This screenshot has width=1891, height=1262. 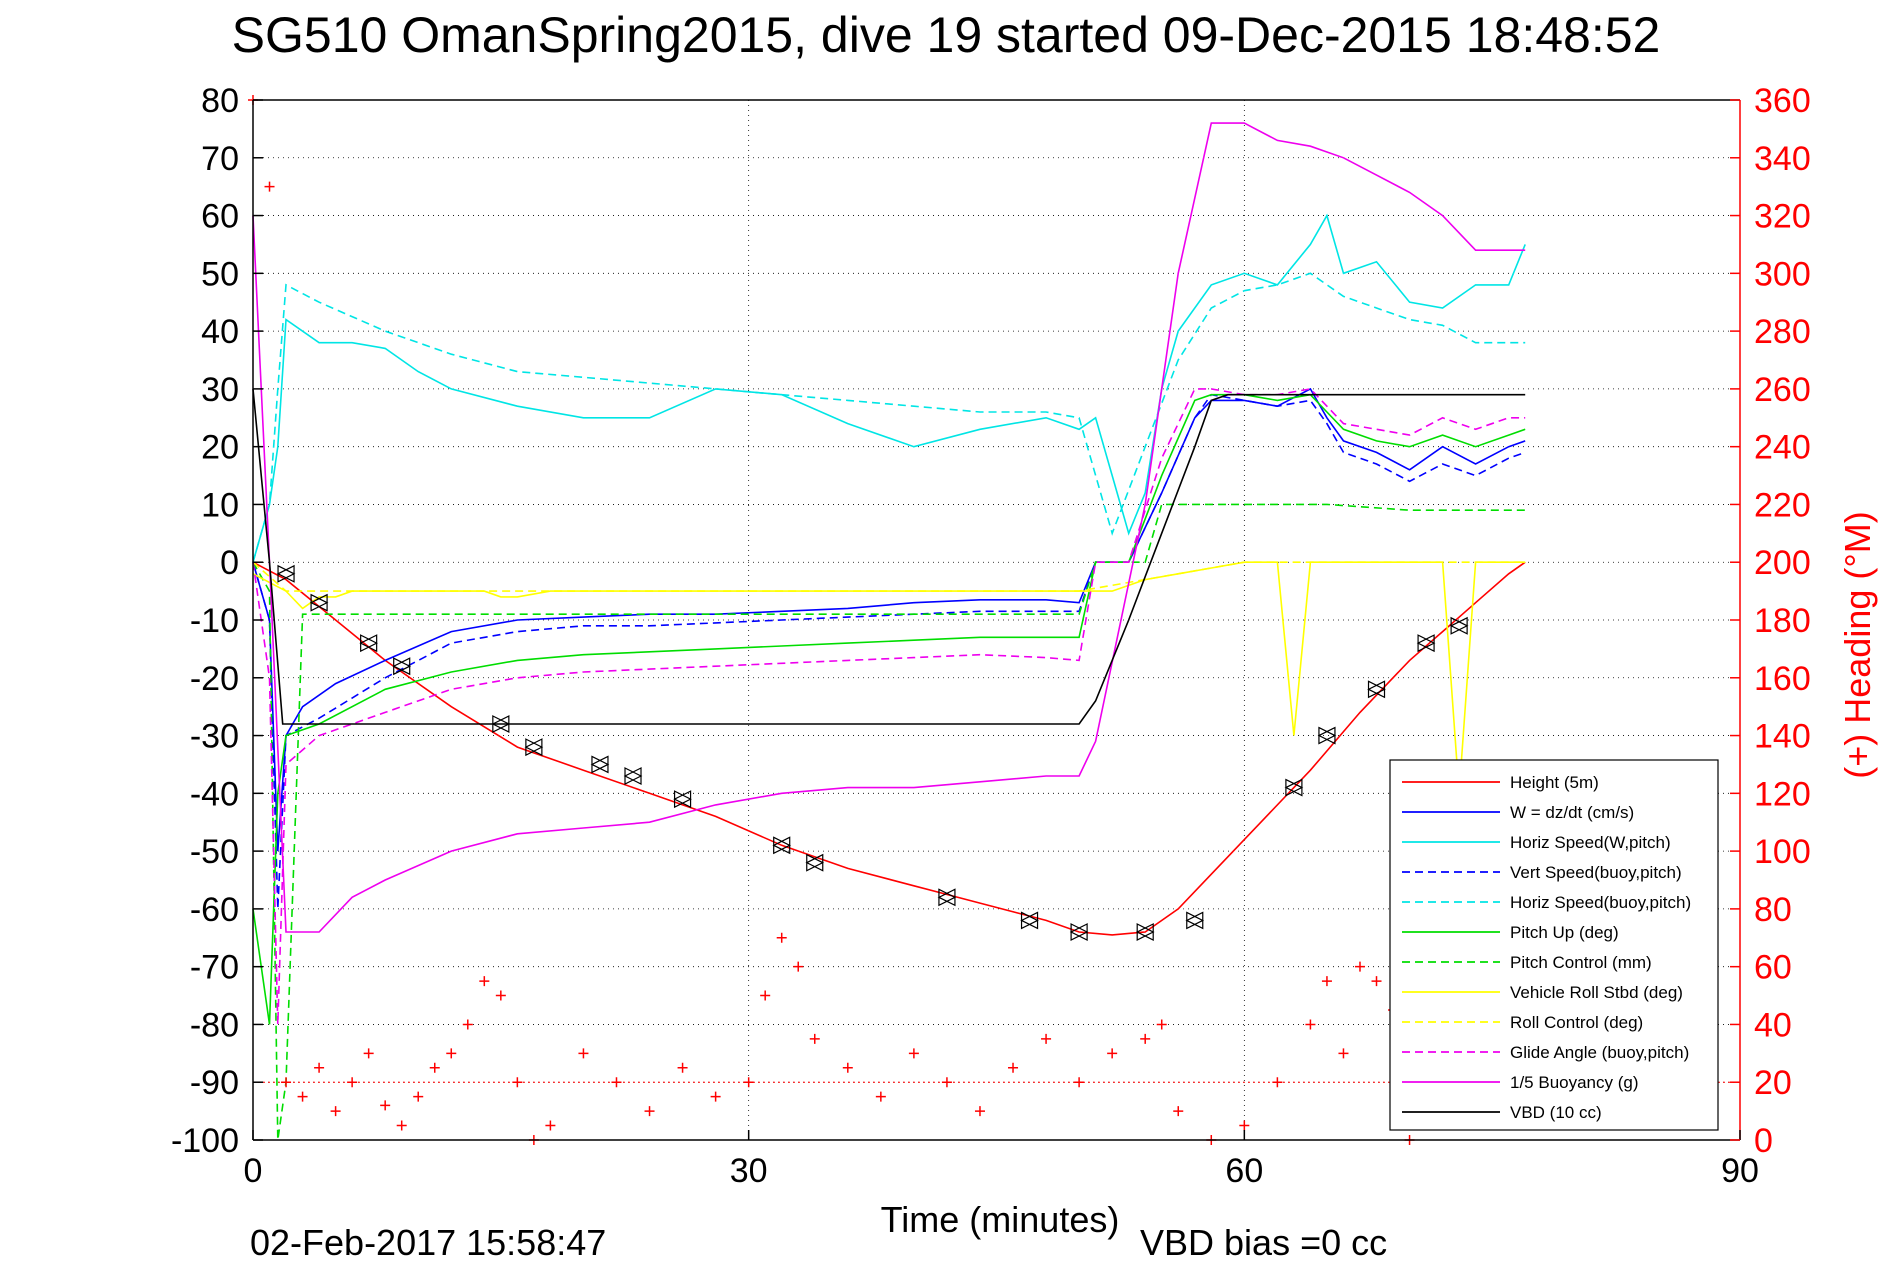 I want to click on y-tick-label-1: 70, so click(x=220, y=159).